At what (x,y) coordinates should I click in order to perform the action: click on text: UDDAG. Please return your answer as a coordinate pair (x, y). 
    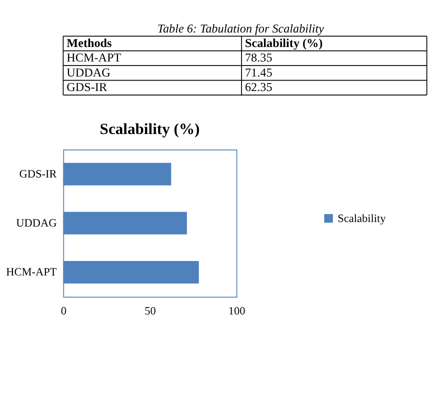
    Looking at the image, I should click on (88, 72).